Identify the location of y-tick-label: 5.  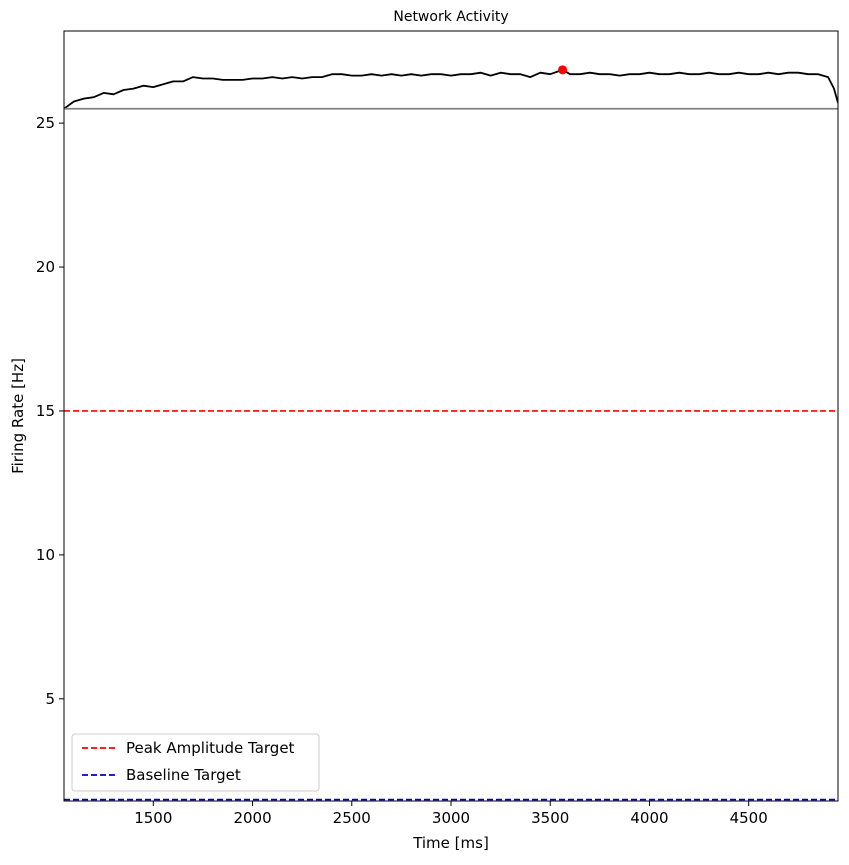
(50, 699).